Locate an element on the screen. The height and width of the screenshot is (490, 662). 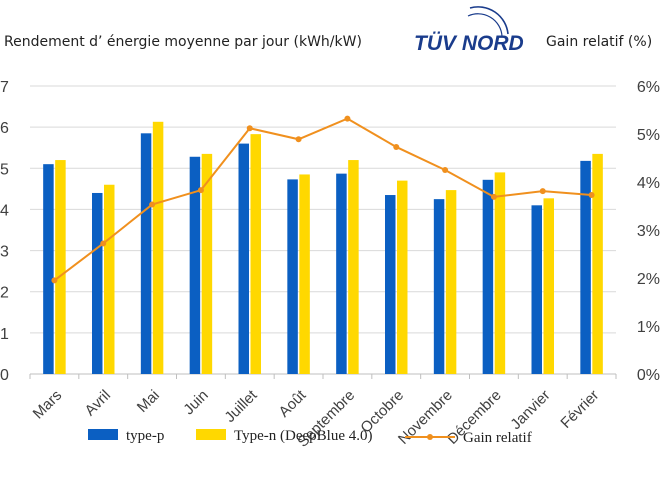
right-axis-title: Gain relatif (%) is located at coordinates (599, 42).